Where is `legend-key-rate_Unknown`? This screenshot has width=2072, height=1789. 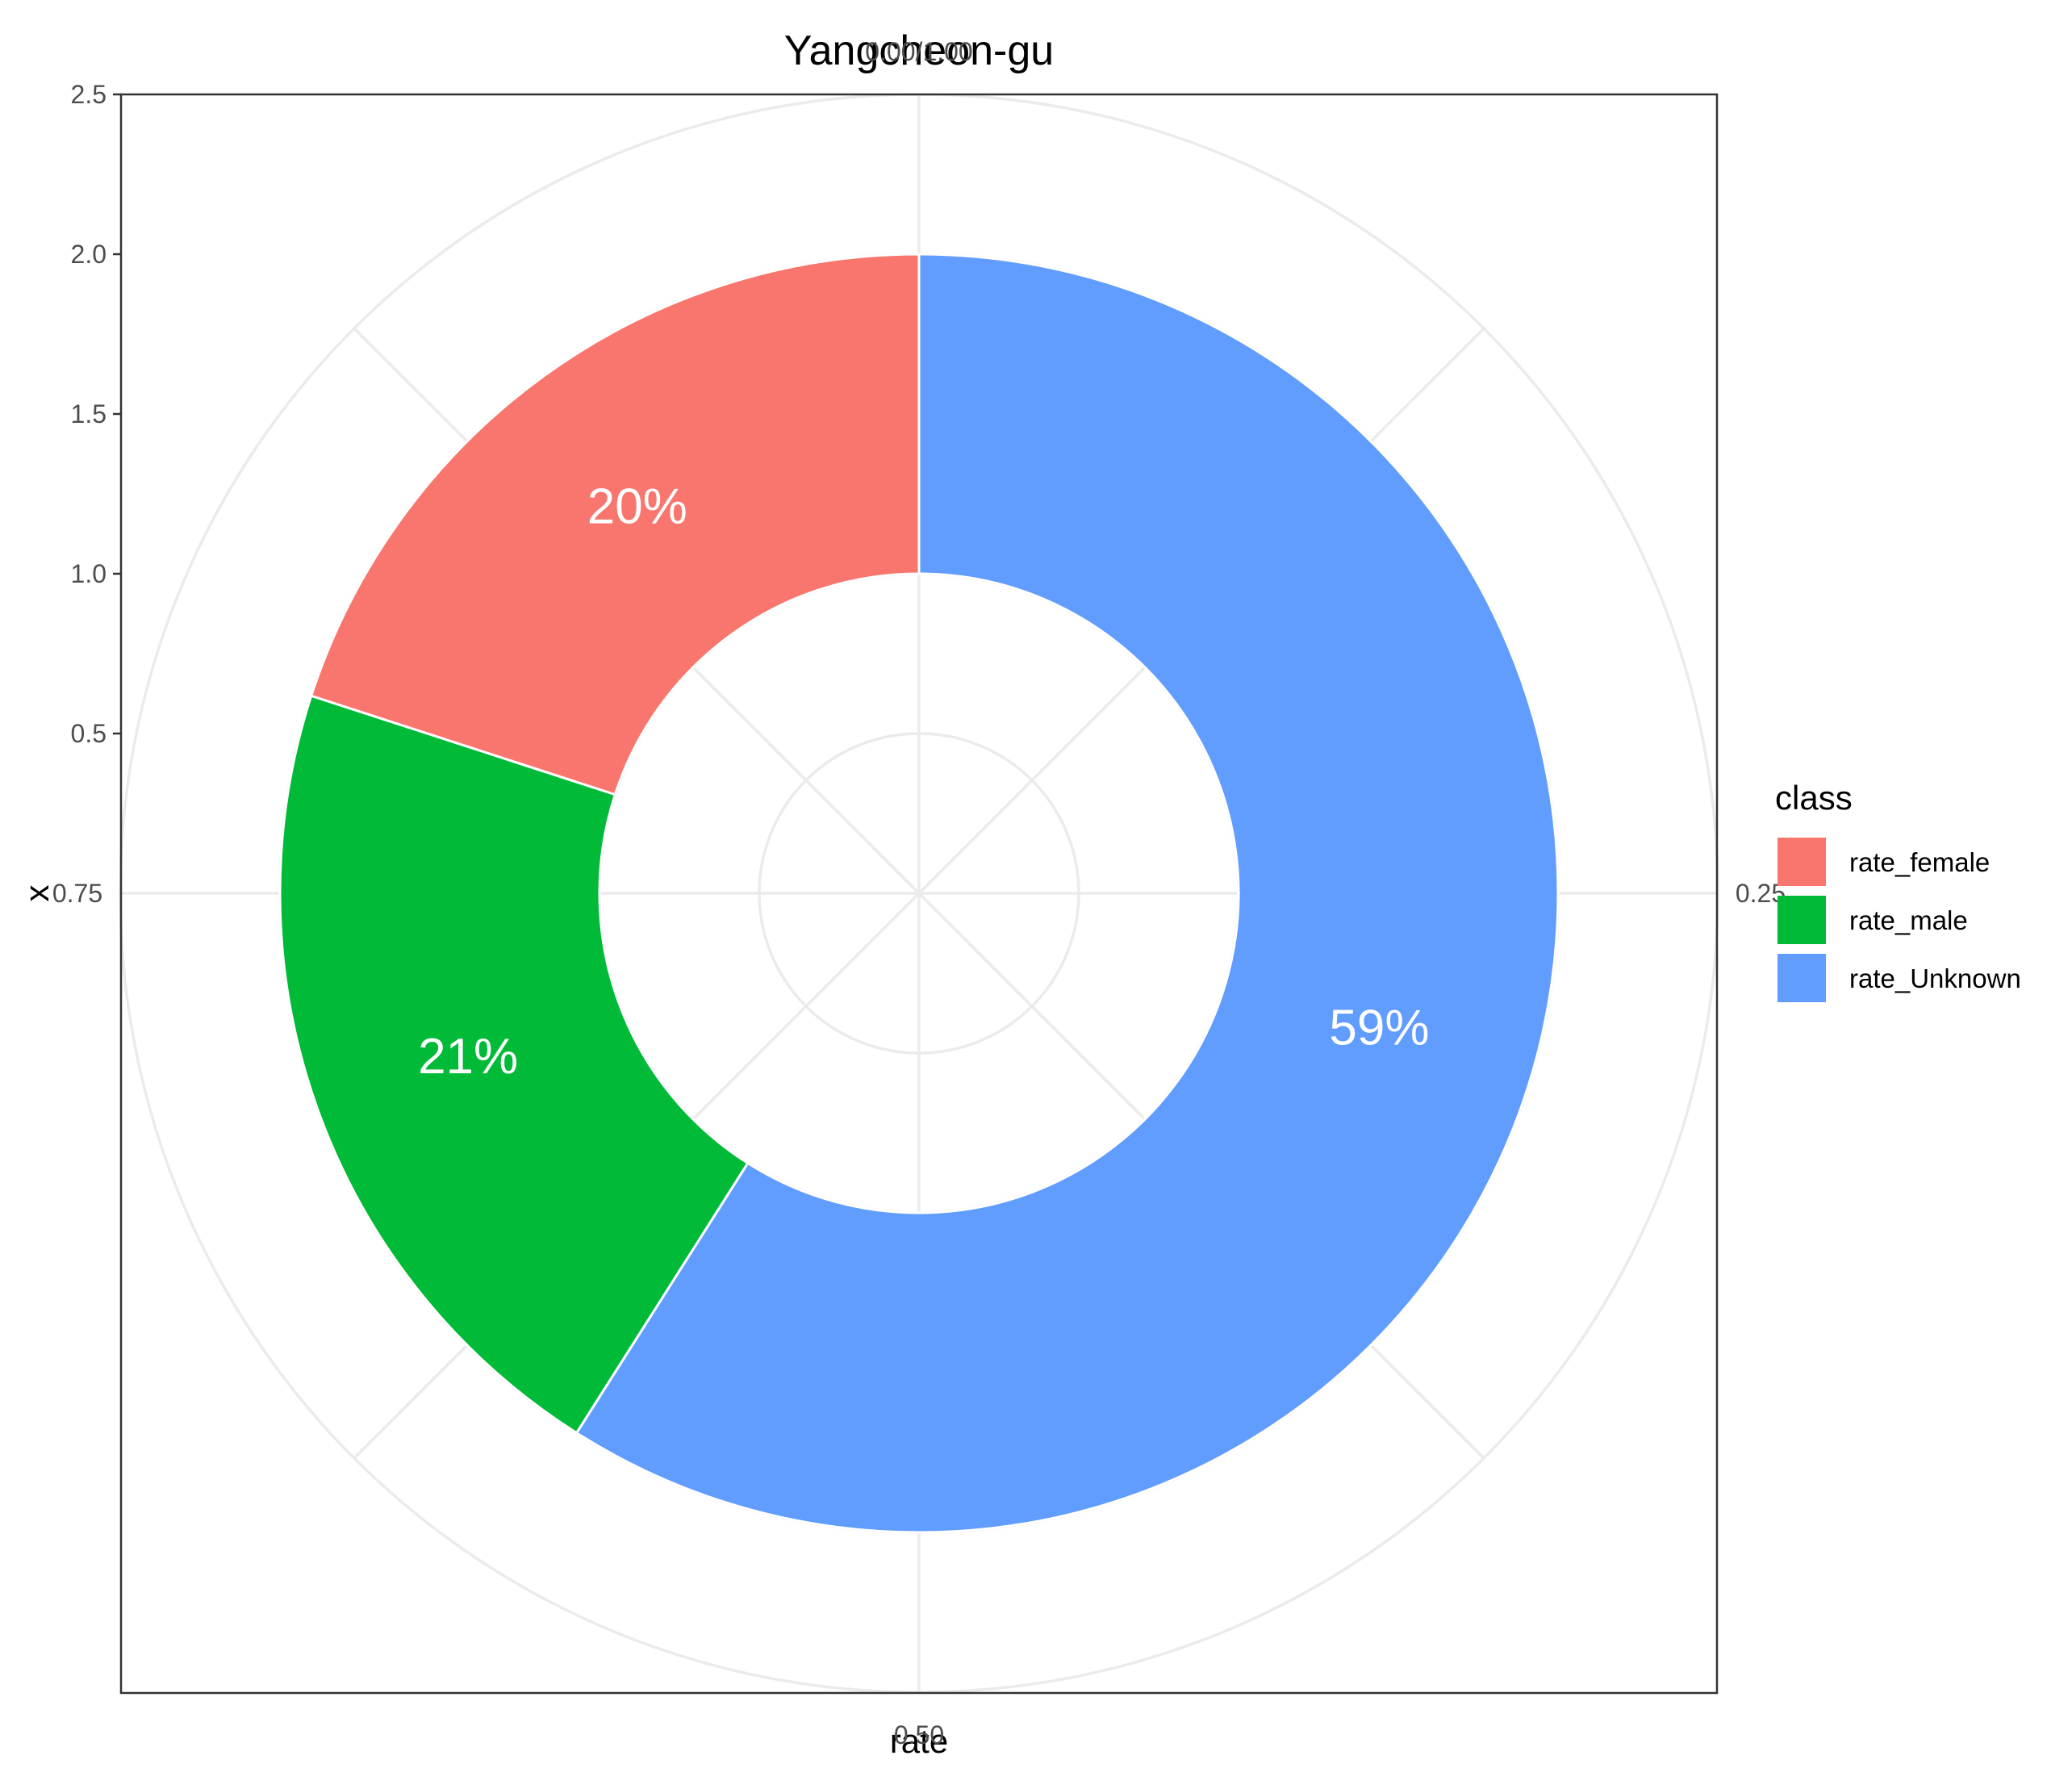
legend-key-rate_Unknown is located at coordinates (1801, 978).